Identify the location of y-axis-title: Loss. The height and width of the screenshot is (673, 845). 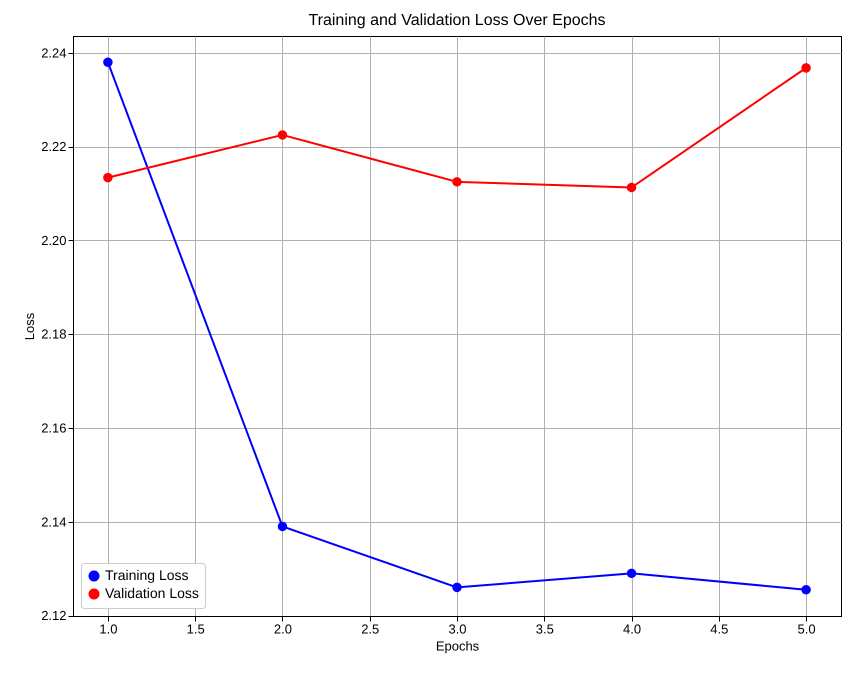
(30, 326).